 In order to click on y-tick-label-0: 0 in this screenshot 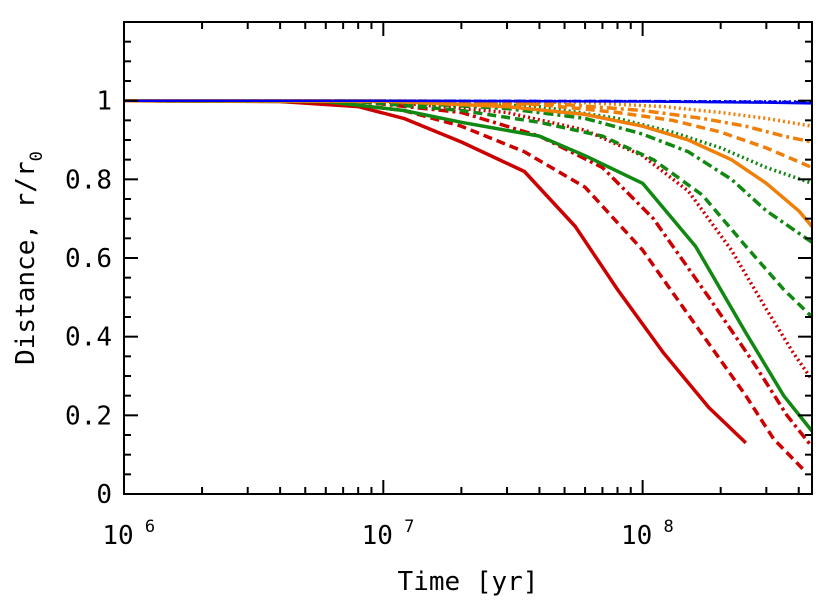, I will do `click(104, 495)`.